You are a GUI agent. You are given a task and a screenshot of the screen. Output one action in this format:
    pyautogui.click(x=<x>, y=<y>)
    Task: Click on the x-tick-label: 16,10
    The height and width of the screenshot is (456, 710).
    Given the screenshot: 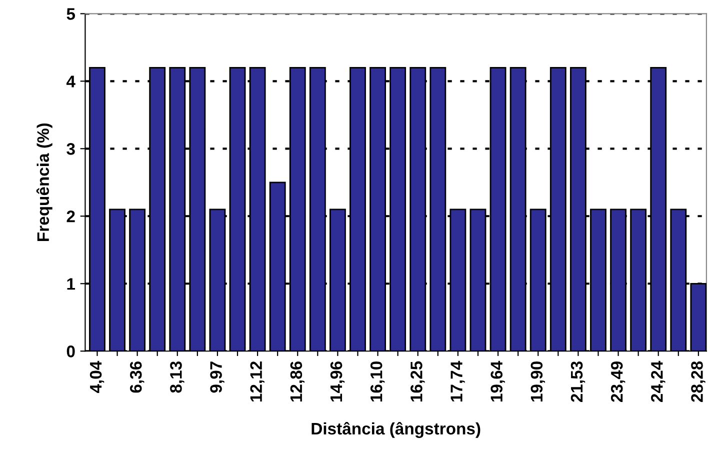 What is the action you would take?
    pyautogui.click(x=377, y=382)
    